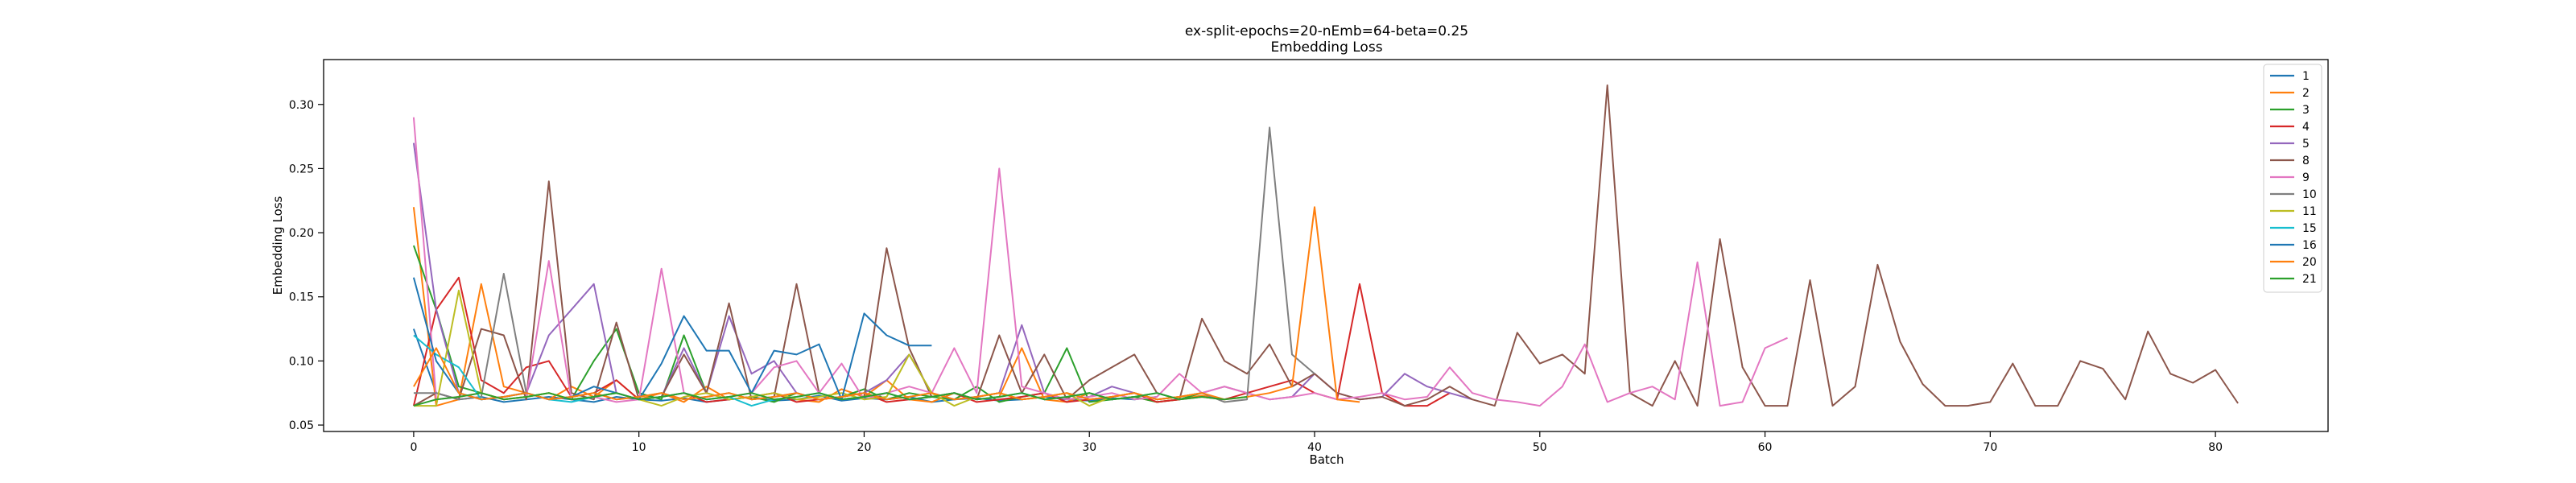  What do you see at coordinates (1326, 47) in the screenshot?
I see `chart-subtitle: Embedding Loss` at bounding box center [1326, 47].